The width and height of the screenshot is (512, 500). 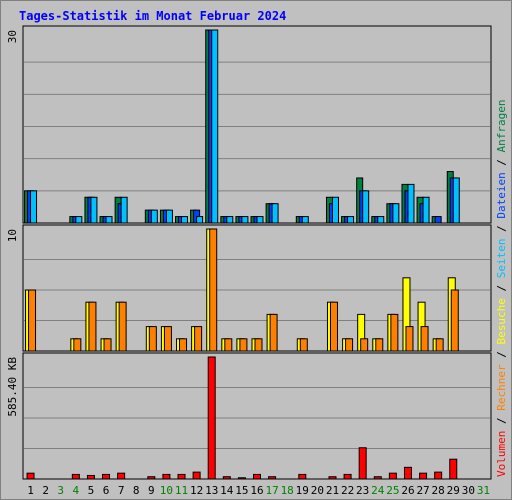 What do you see at coordinates (196, 490) in the screenshot?
I see `x-tick-label-day-12: 12` at bounding box center [196, 490].